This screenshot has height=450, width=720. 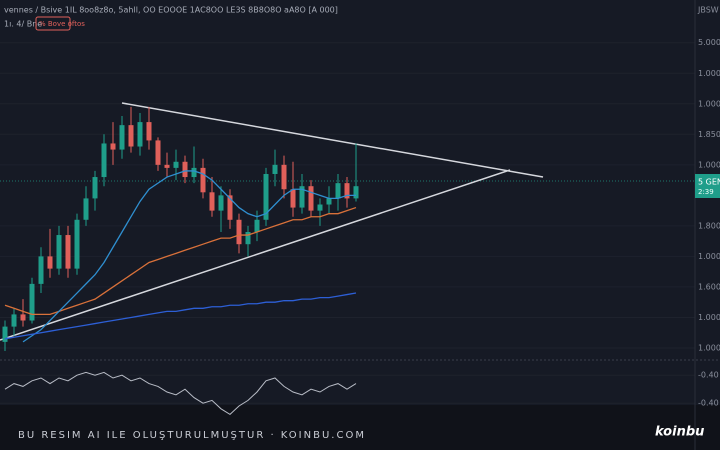 What do you see at coordinates (62, 24) in the screenshot?
I see `badge: % Bove oftos` at bounding box center [62, 24].